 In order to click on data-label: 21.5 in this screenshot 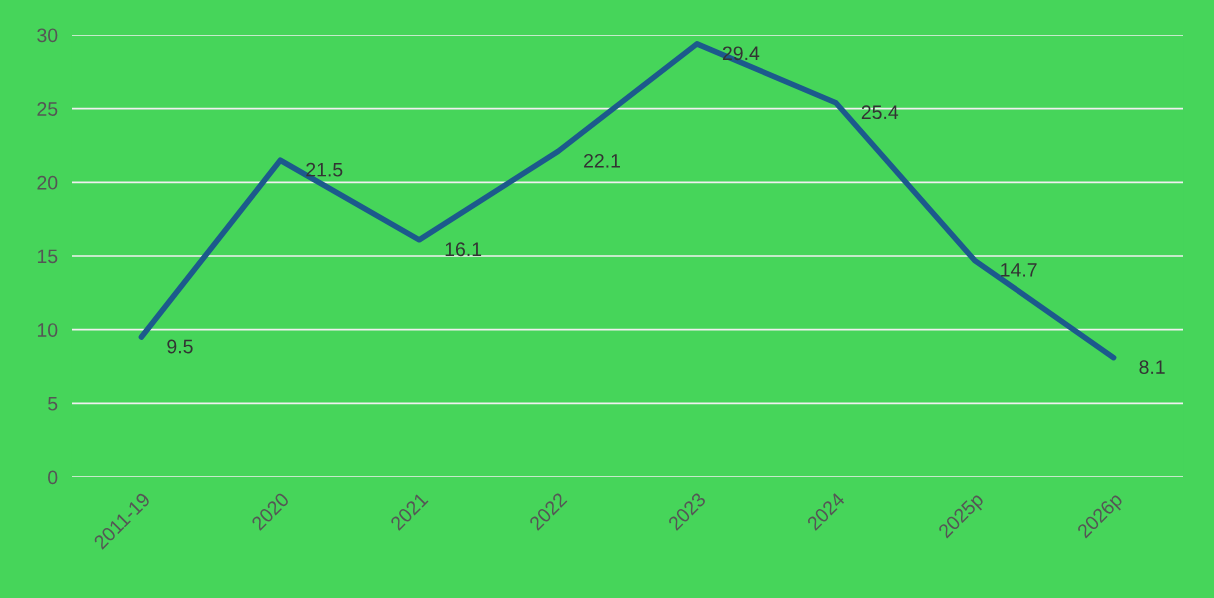, I will do `click(324, 169)`.